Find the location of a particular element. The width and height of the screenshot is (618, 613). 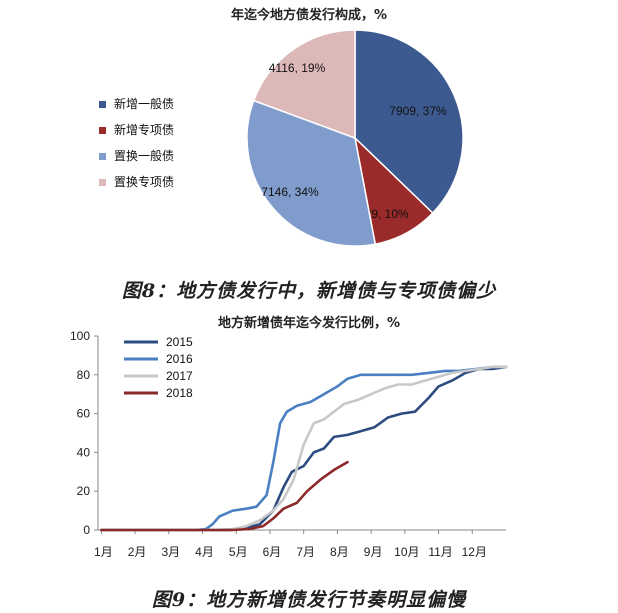

x-tick-label: 9月 is located at coordinates (373, 552).